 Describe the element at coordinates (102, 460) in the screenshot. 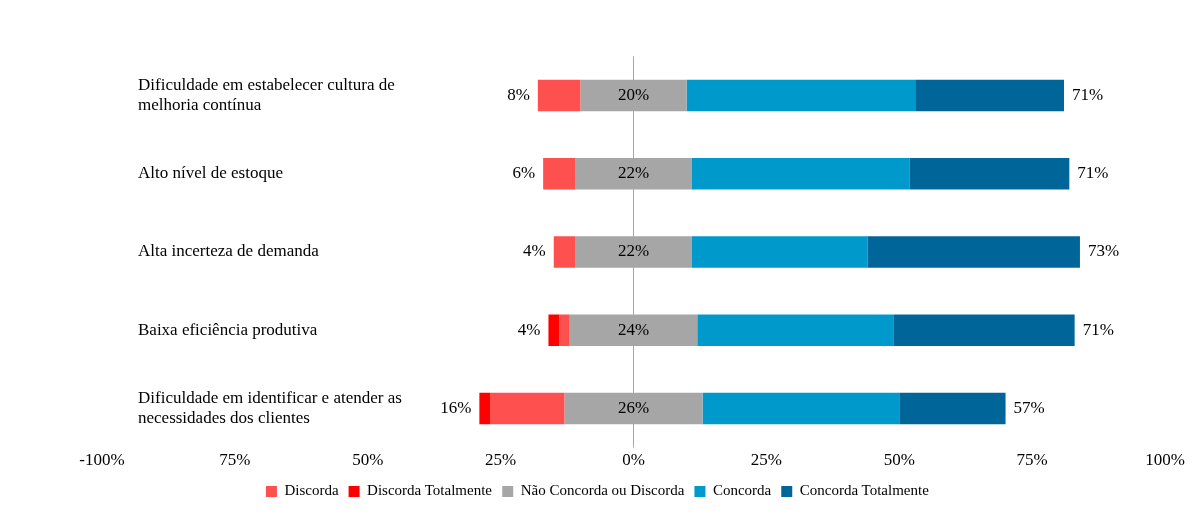

I see `x-tick-label: -100%` at that location.